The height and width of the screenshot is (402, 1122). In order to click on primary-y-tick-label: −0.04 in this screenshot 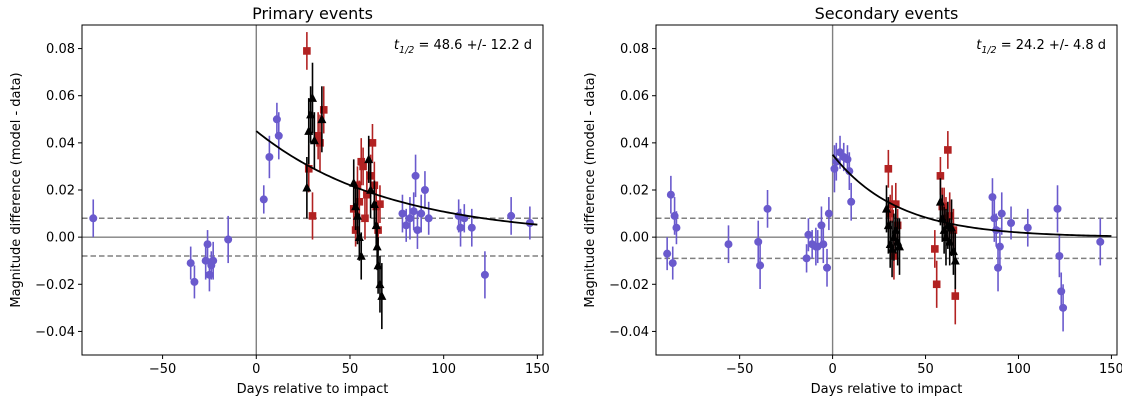, I will do `click(55, 332)`.